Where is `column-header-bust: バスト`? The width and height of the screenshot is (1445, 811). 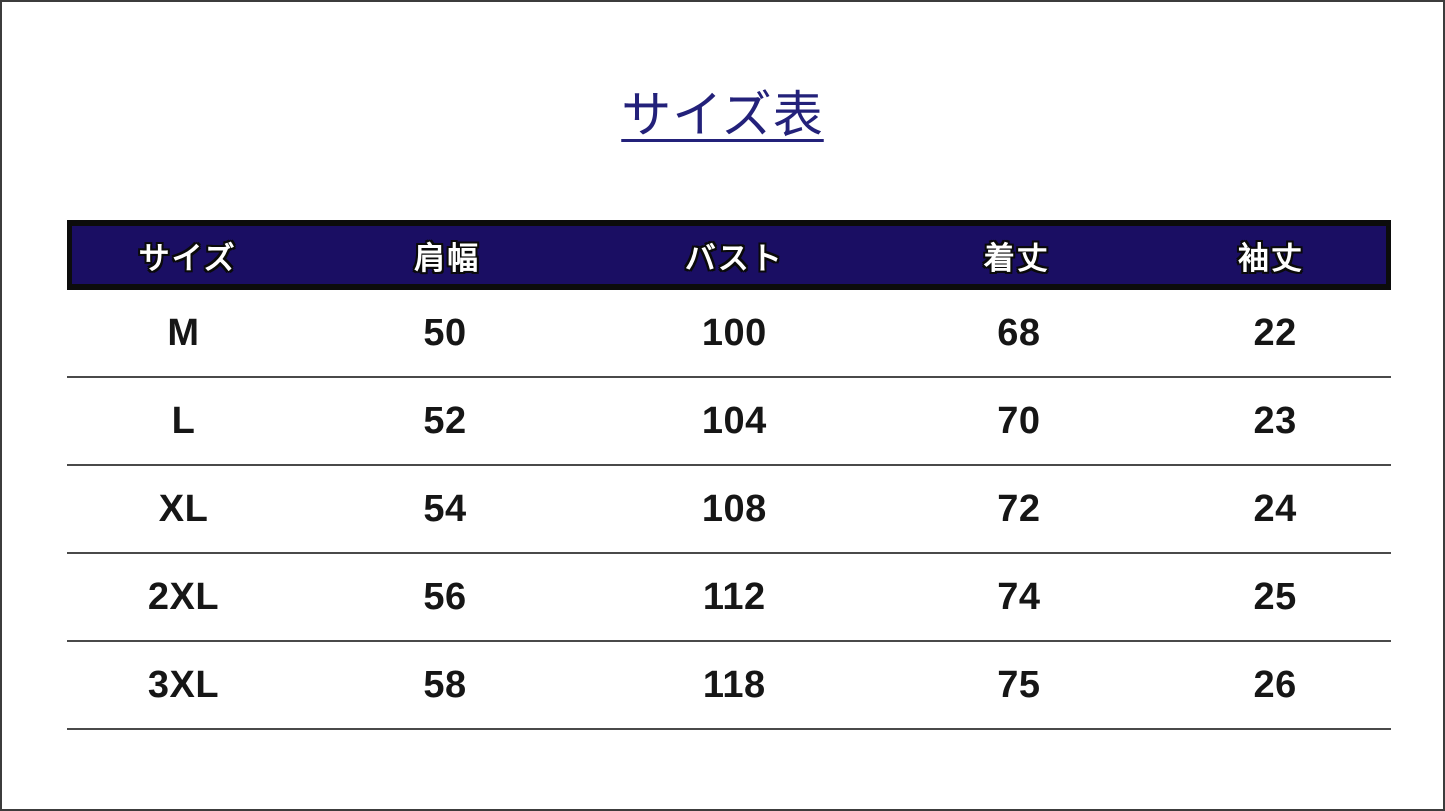
column-header-bust: バスト is located at coordinates (734, 258).